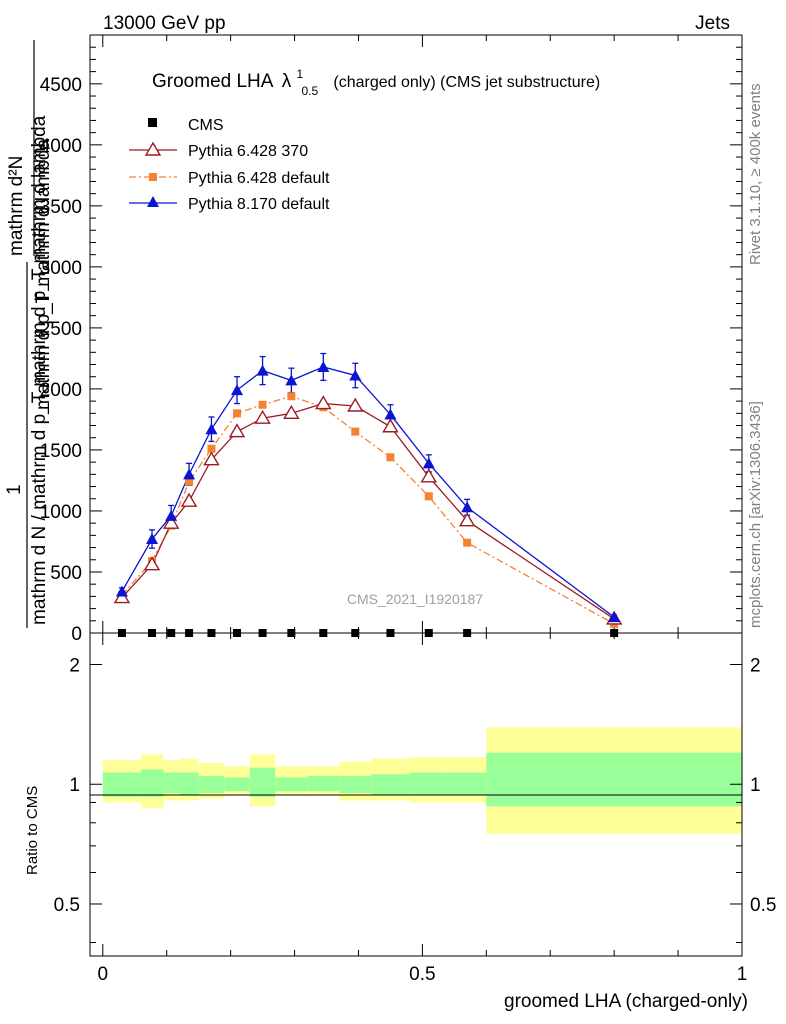 The image size is (786, 1024). I want to click on legend-label-cms: CMS, so click(206, 125).